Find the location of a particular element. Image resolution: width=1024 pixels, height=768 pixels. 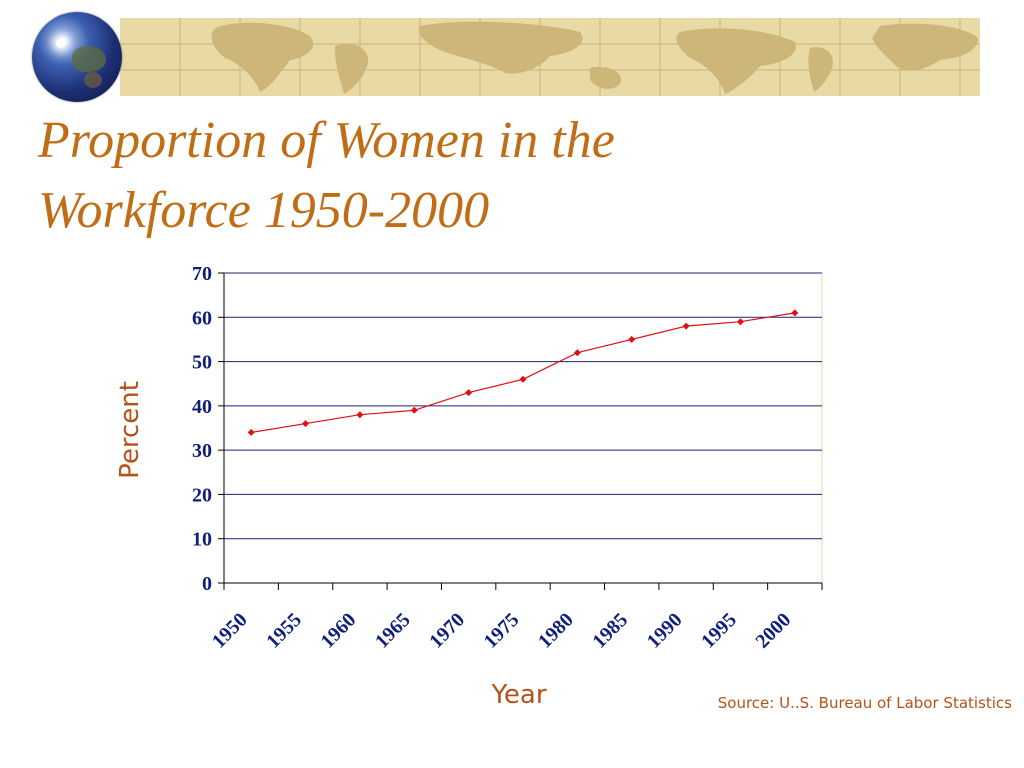

source-note: Source: U..S. Bureau of Labor Statistics is located at coordinates (864, 703).